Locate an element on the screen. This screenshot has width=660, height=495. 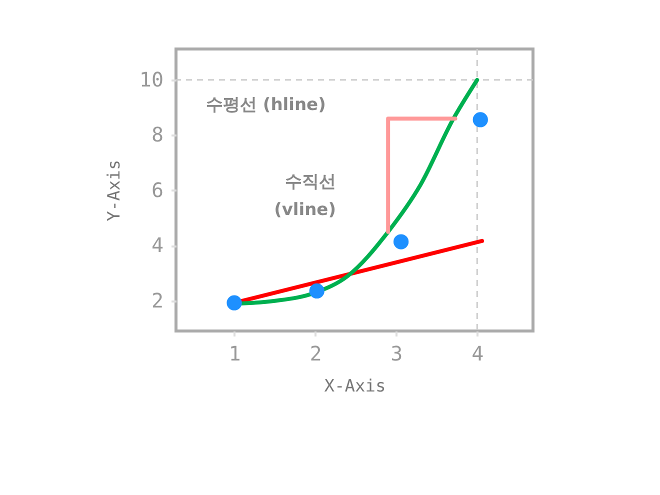
y-tick-label: 6 is located at coordinates (157, 190).